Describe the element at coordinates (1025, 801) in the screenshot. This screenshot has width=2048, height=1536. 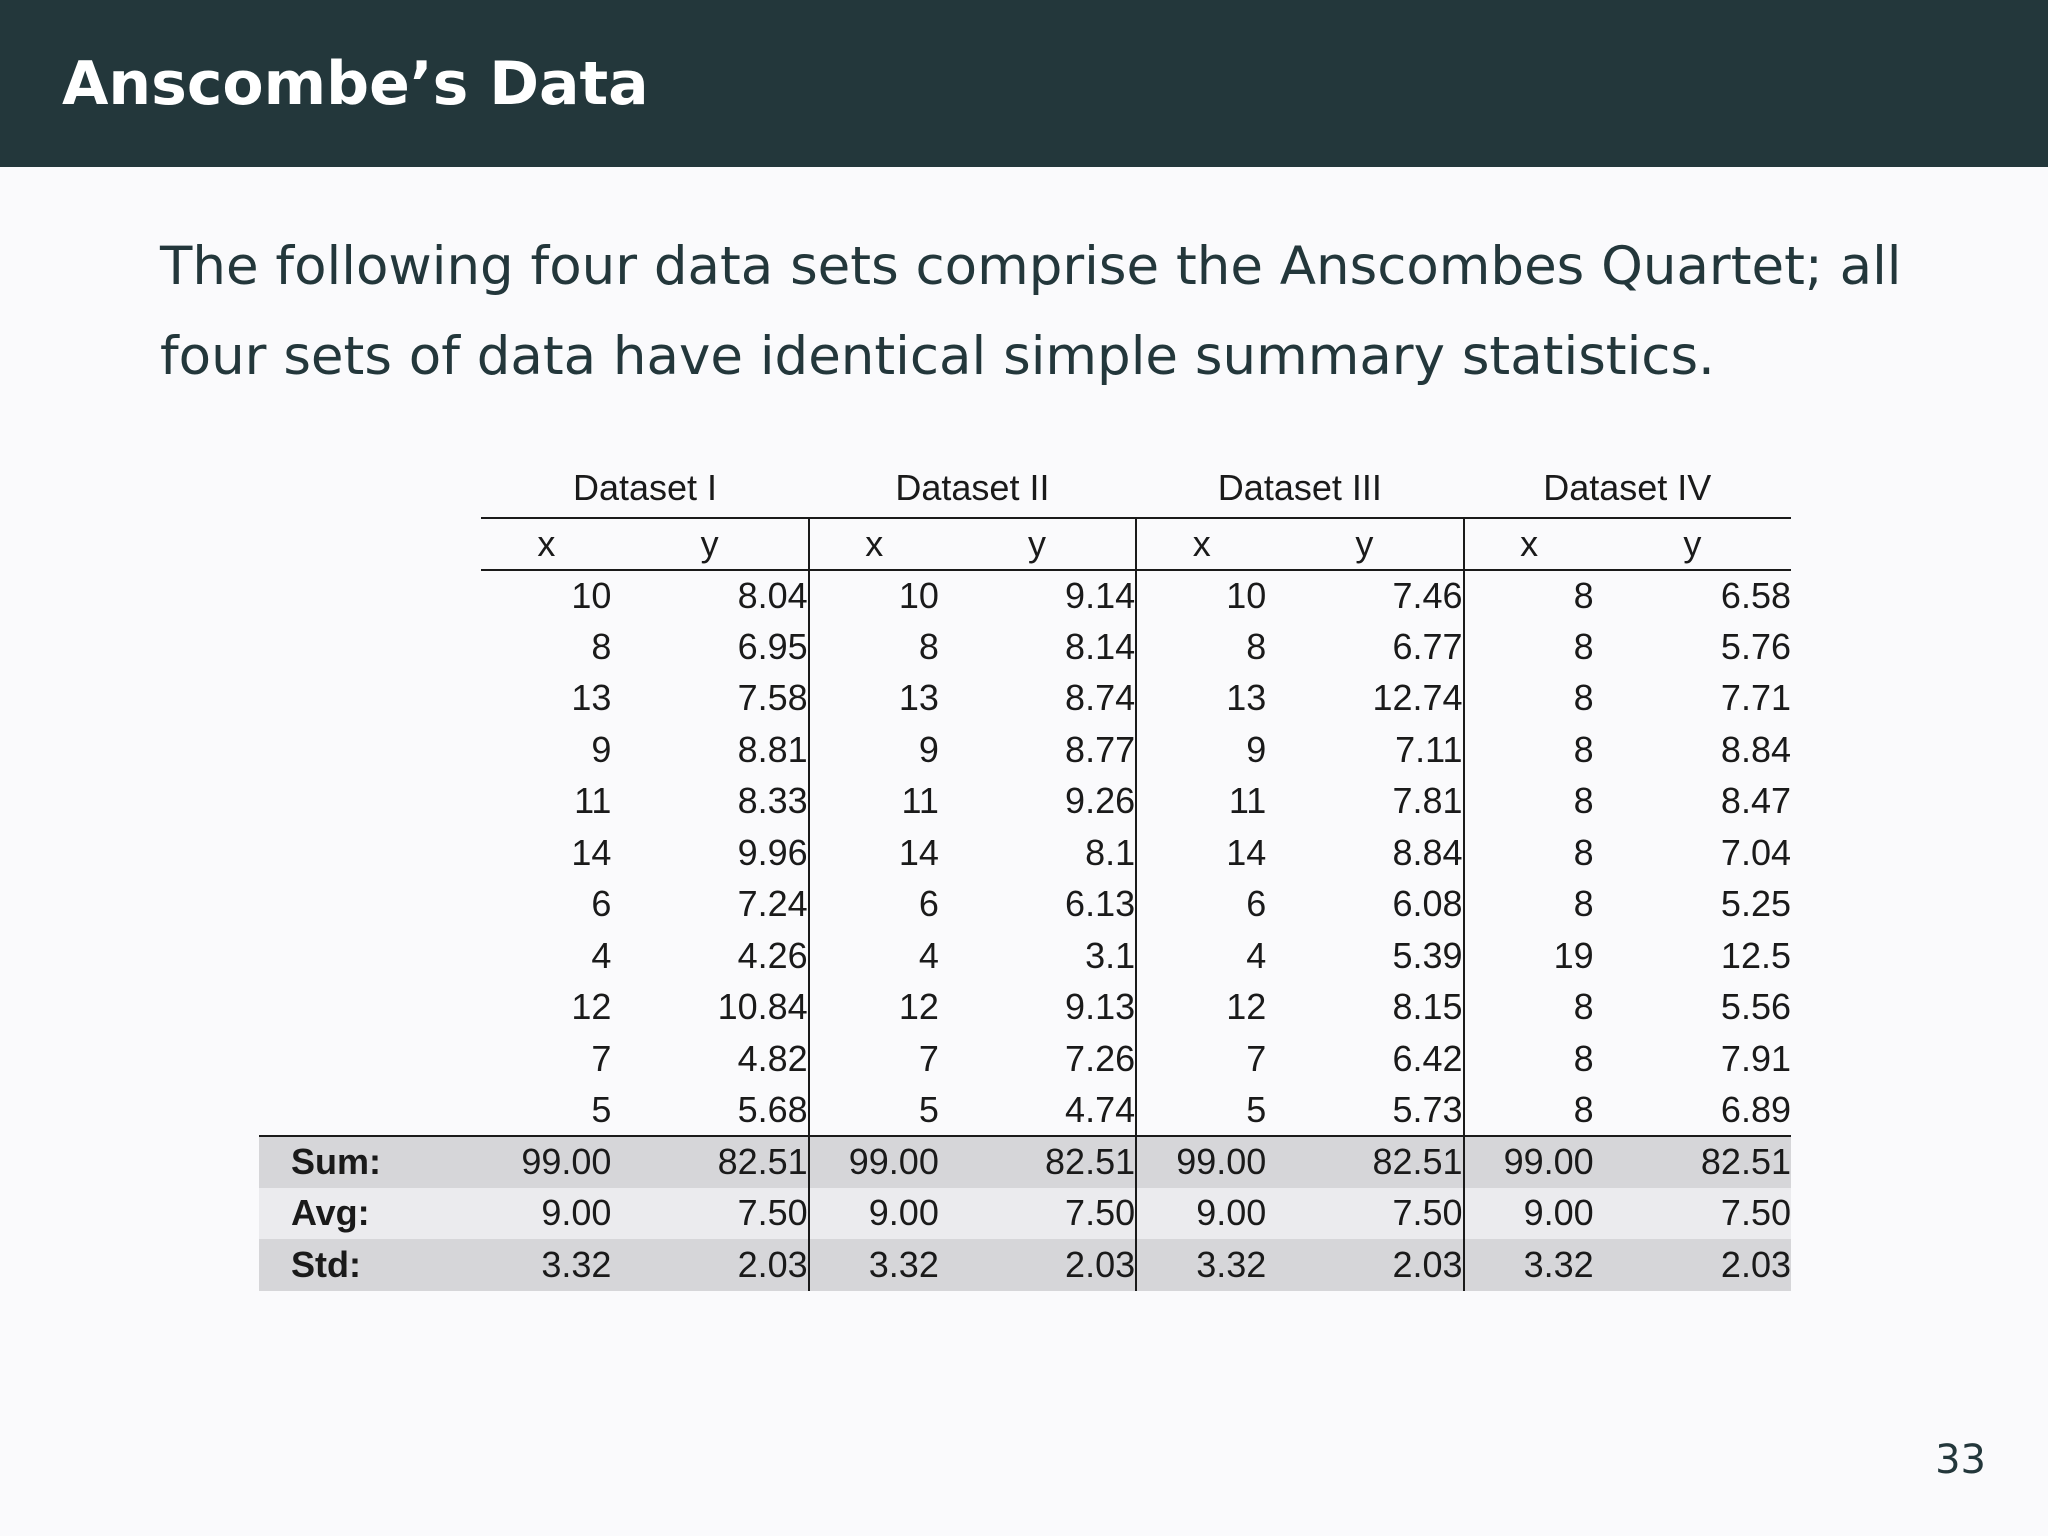
I see `table-row: 11 8.33 11 9.26 11 7.81 8 8.47` at that location.